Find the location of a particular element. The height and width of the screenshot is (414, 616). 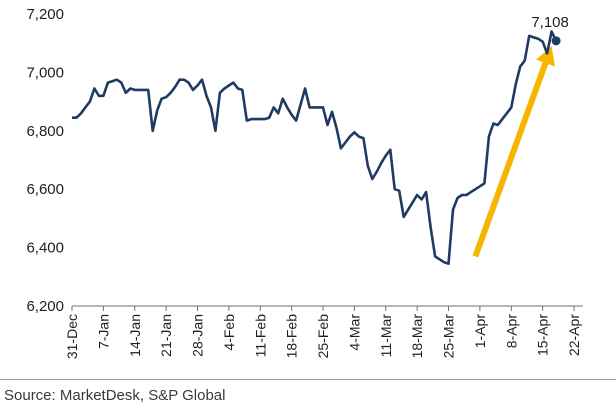

last-point-marker is located at coordinates (556, 41).